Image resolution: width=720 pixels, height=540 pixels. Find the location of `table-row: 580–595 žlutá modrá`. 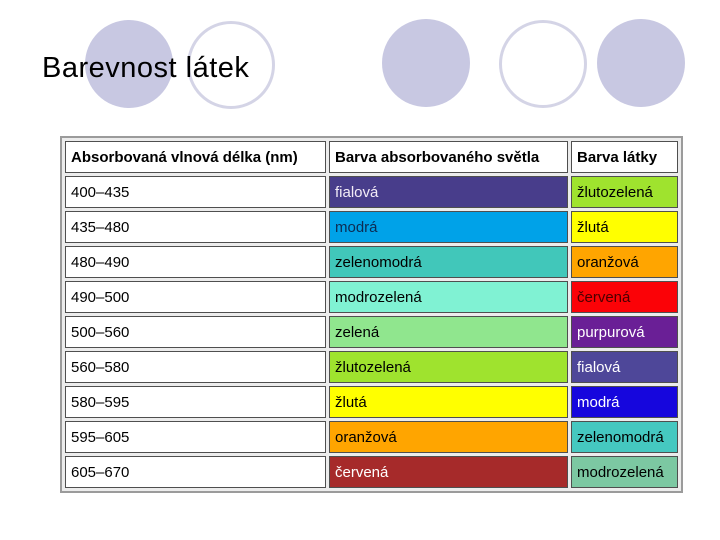

table-row: 580–595 žlutá modrá is located at coordinates (371, 402).